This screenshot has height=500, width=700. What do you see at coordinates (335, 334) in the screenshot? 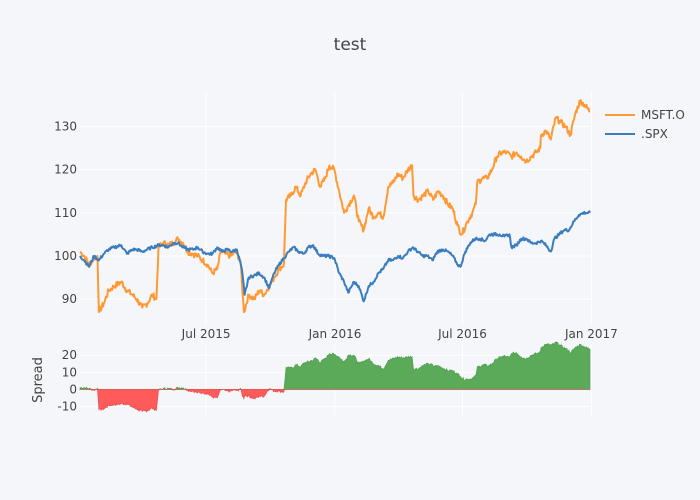
I see `x-tick-label: Jan 2016` at bounding box center [335, 334].